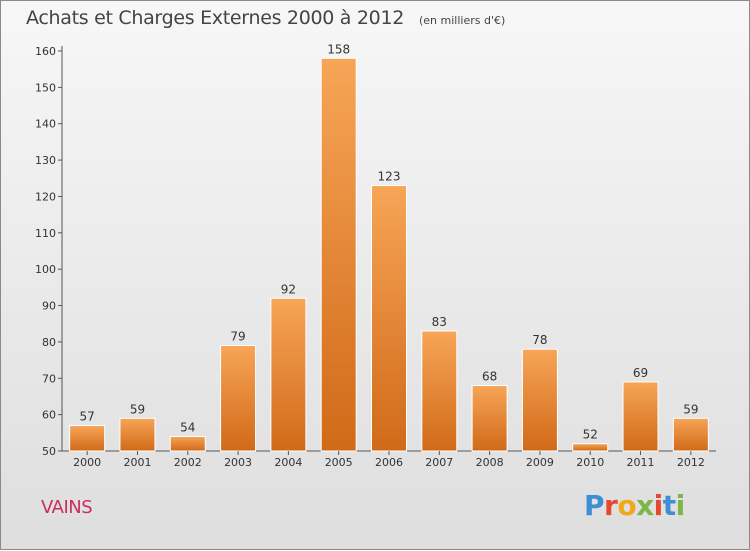 This screenshot has height=551, width=750. Describe the element at coordinates (489, 377) in the screenshot. I see `bar-value-label: 68` at that location.